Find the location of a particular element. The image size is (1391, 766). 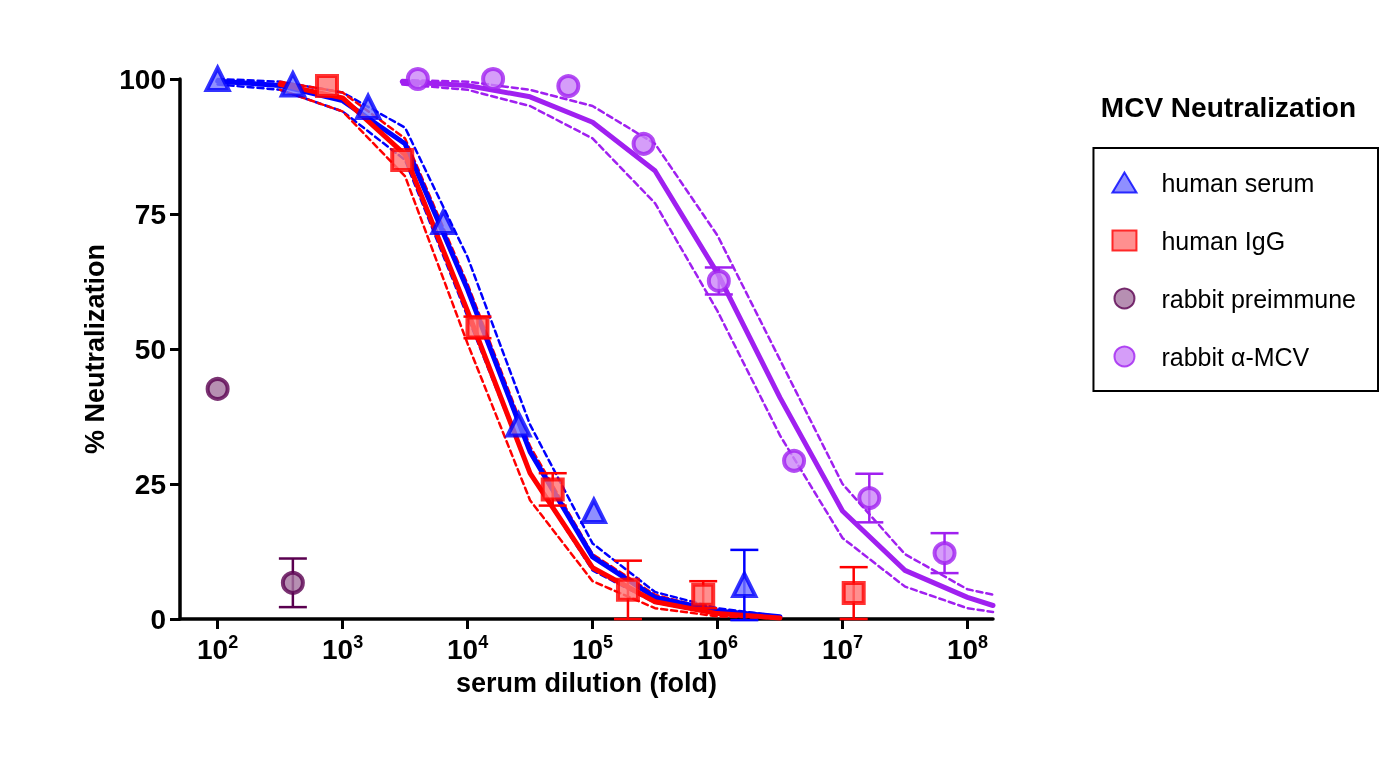

x-axis-title: serum dilution (fold) is located at coordinates (586, 682).